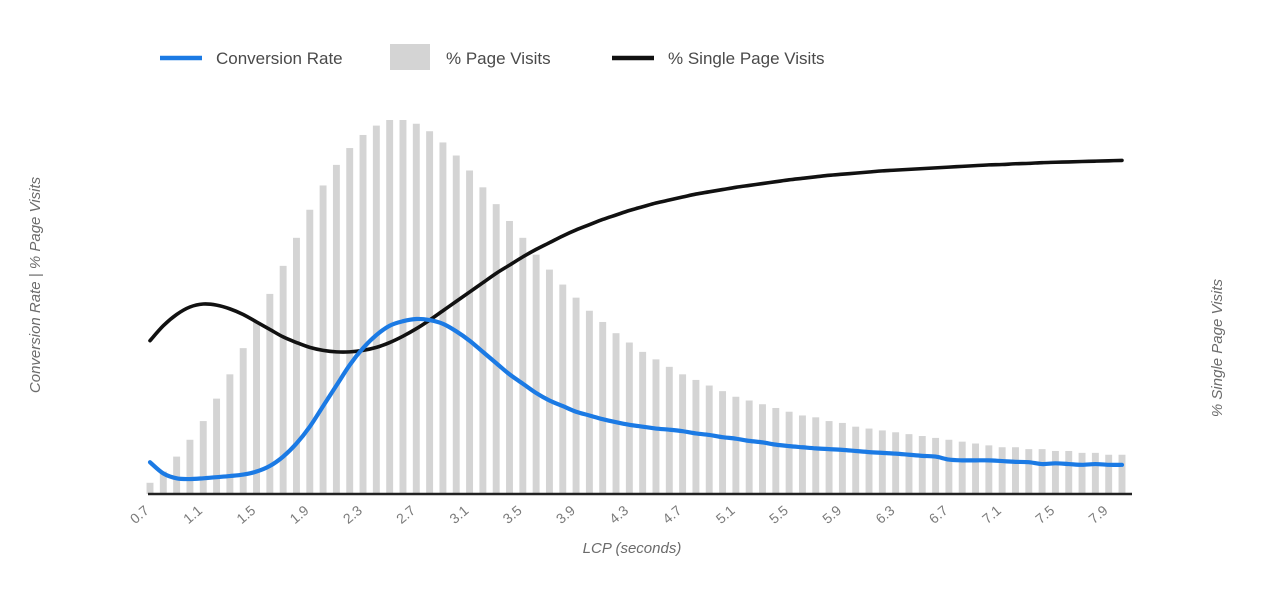 This screenshot has height=610, width=1264. What do you see at coordinates (192, 514) in the screenshot?
I see `x-axis-tick-label: 1.1` at bounding box center [192, 514].